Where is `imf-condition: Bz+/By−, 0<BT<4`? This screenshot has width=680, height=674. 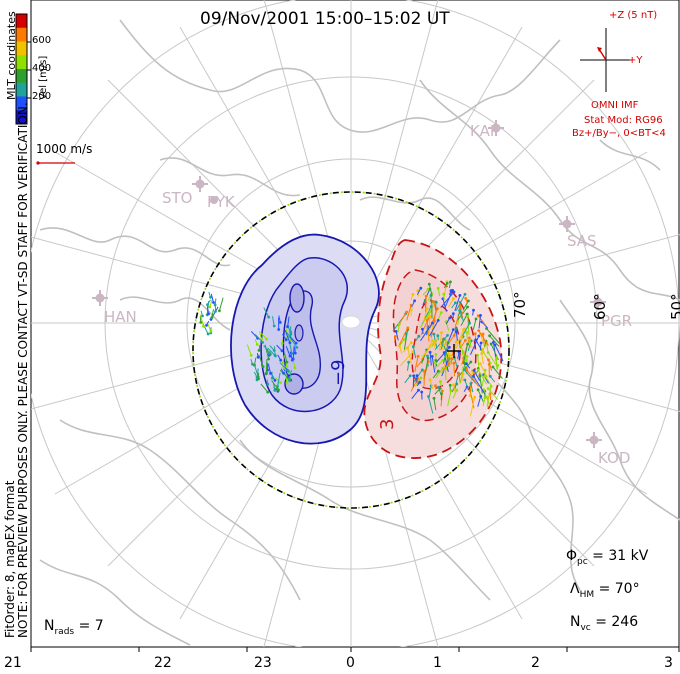
imf-condition: Bz+/By−, 0<BT<4 is located at coordinates (619, 133).